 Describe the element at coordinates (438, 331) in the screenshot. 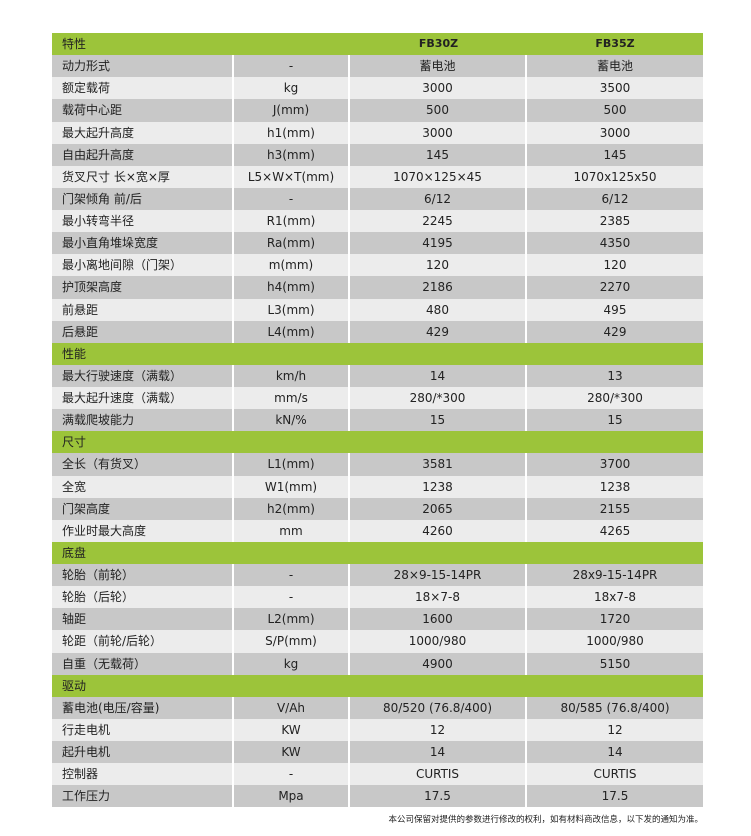

I see `spec-value-fb30z: 429` at that location.